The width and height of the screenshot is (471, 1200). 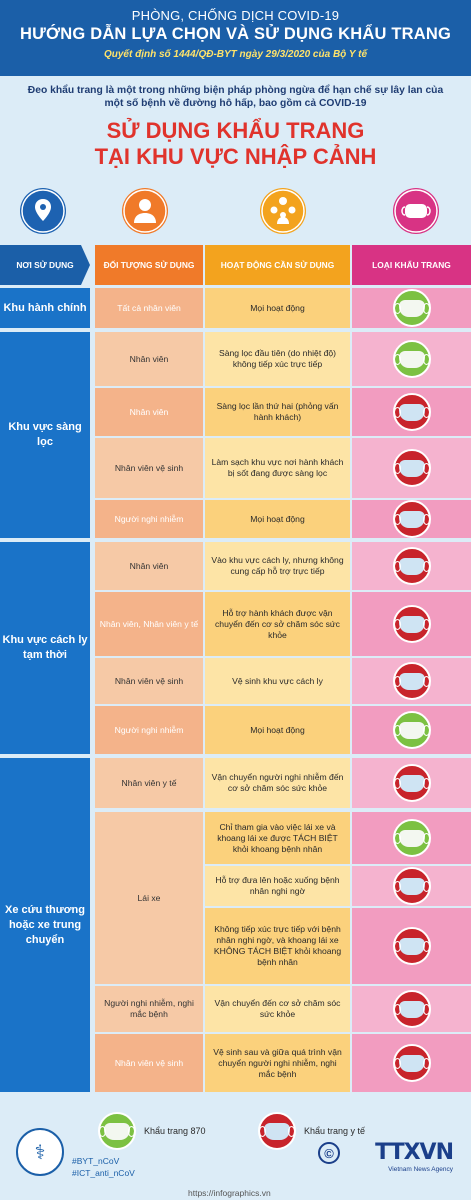 What do you see at coordinates (277, 1009) in the screenshot?
I see `activity-cell: Vận chuyển đến cơ sở chăm sóc sức khỏe` at bounding box center [277, 1009].